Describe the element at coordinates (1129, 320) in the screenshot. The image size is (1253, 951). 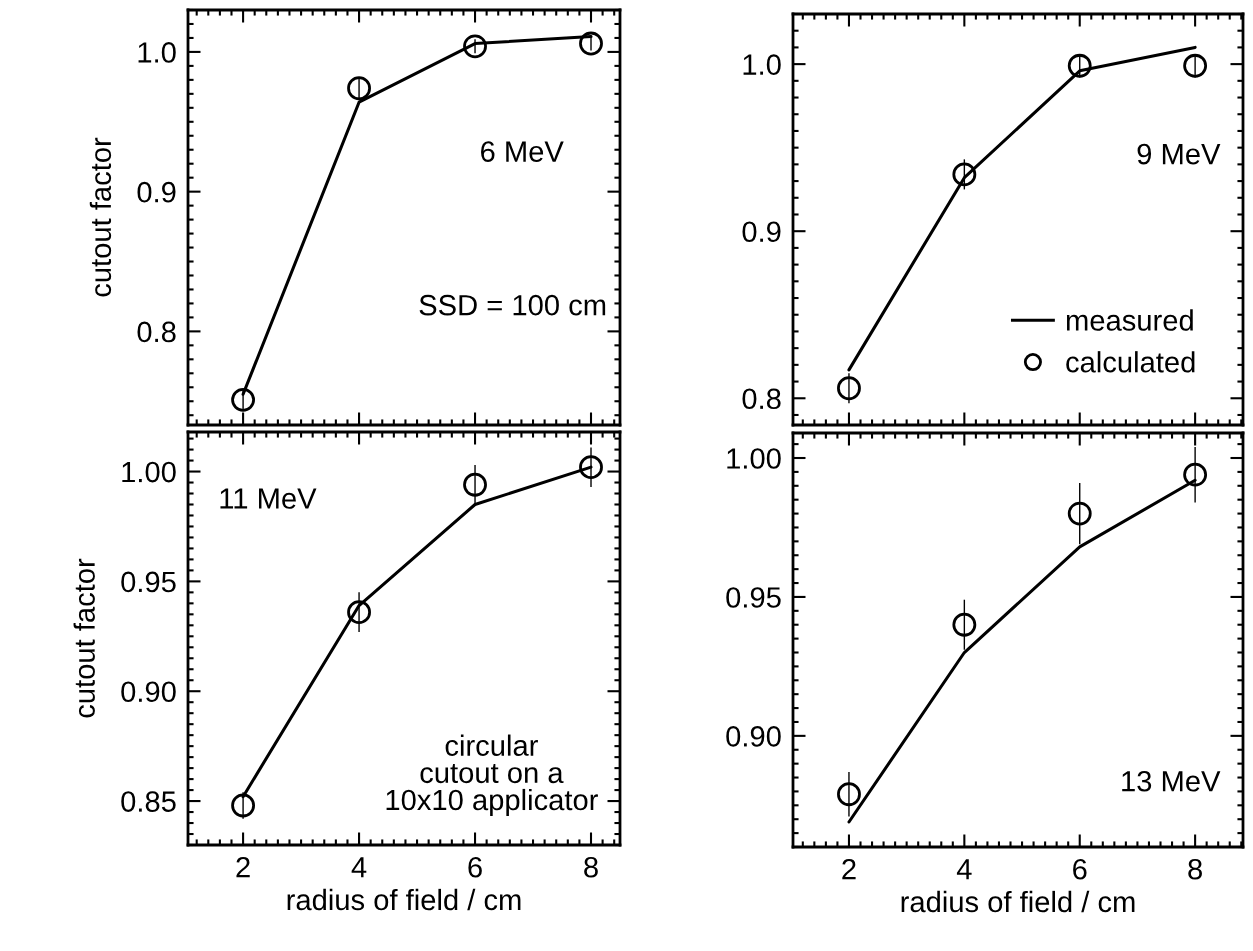
I see `legend-label: measured` at that location.